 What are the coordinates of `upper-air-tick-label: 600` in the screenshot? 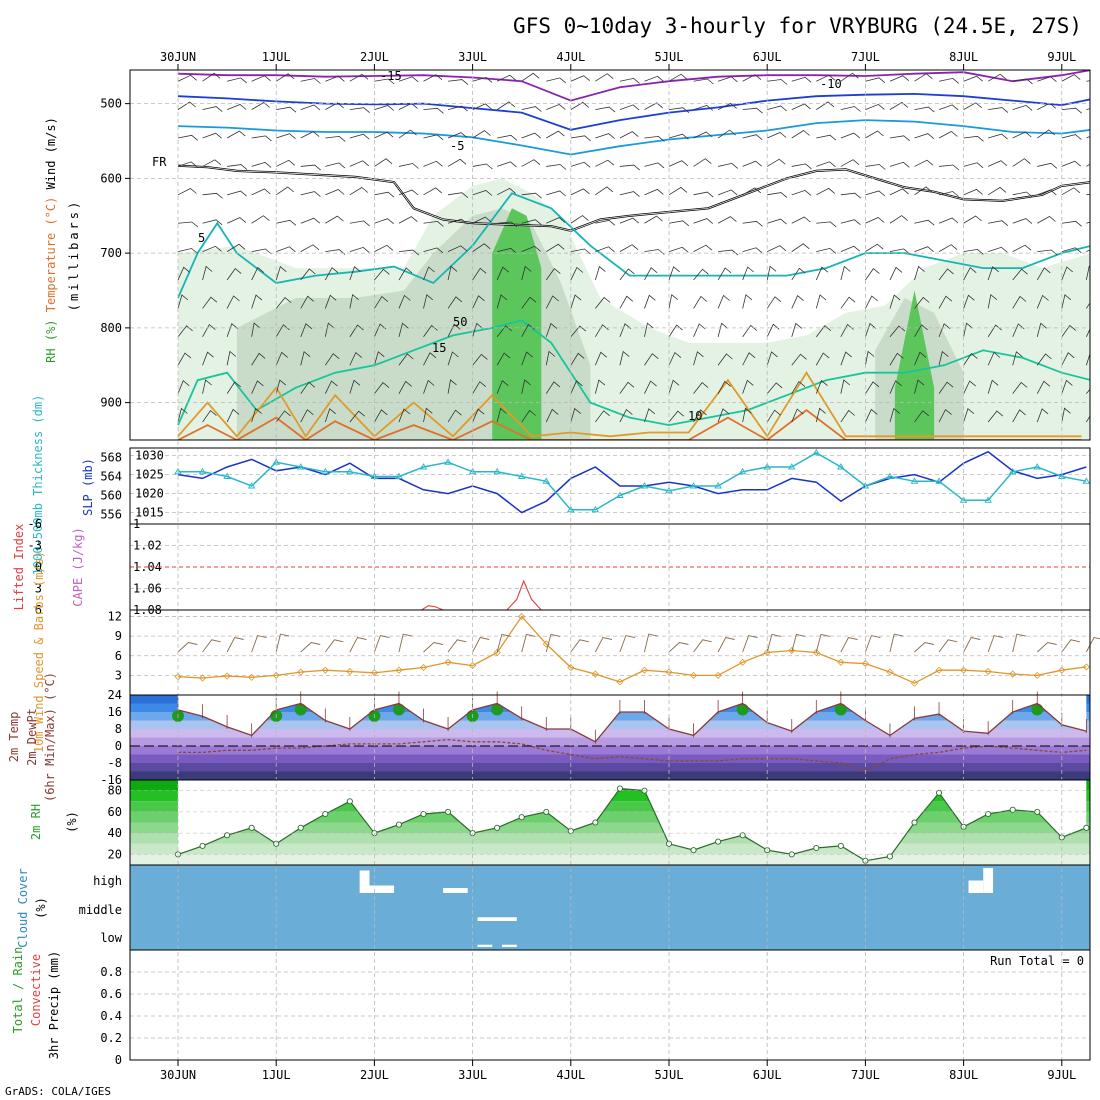 It's located at (111, 178).